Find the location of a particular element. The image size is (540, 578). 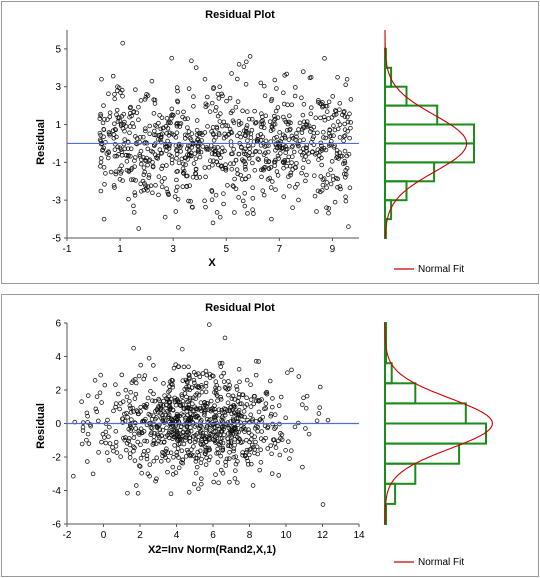

y-axis-title: Residual is located at coordinates (41, 142).